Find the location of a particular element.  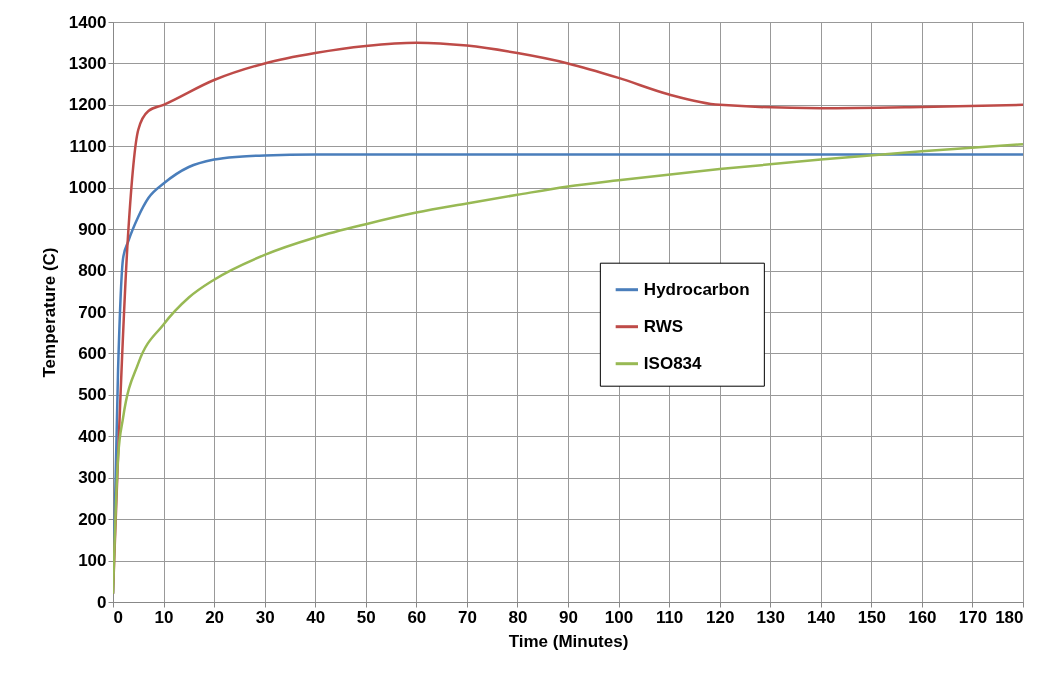

y-tick-label: 400 is located at coordinates (92, 436).